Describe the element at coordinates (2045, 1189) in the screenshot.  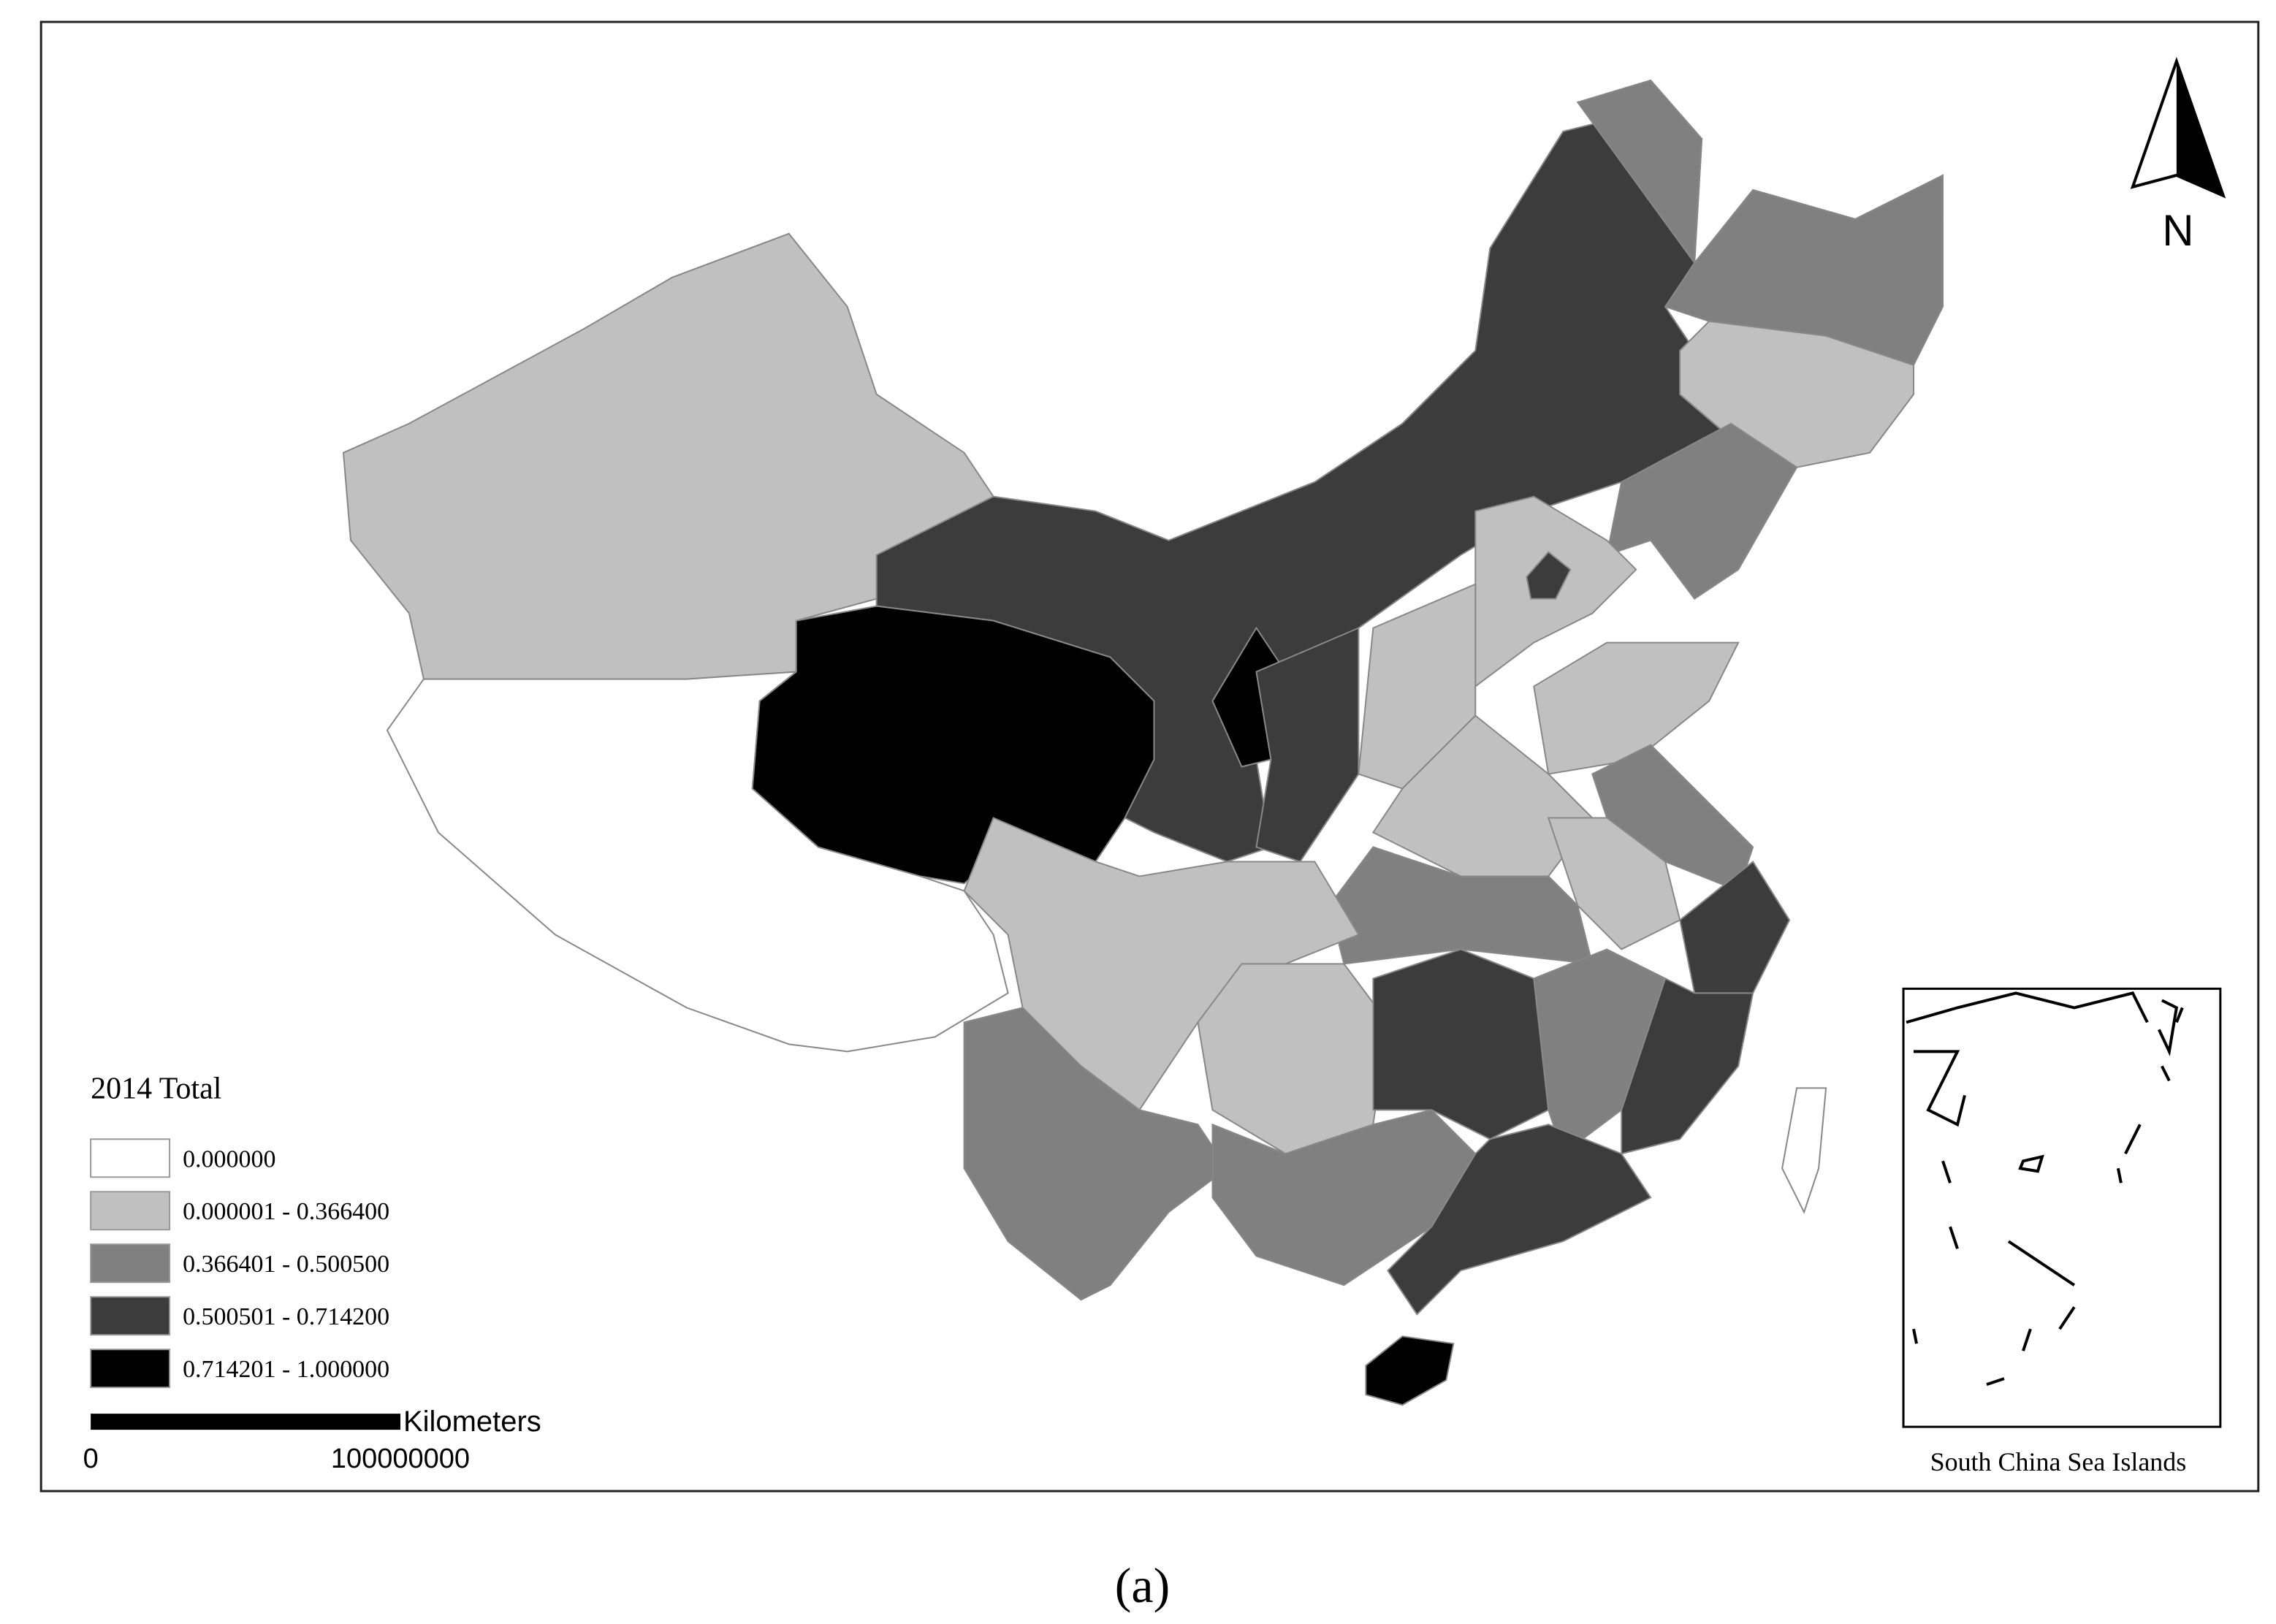
I see `inset-coastline` at that location.